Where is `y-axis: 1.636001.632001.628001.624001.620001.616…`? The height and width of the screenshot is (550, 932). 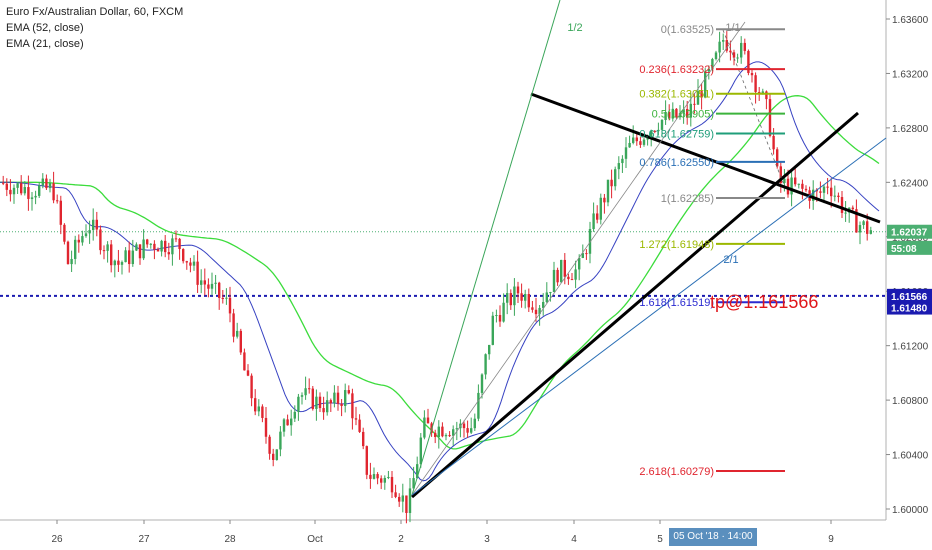
y-axis: 1.636001.632001.628001.624001.620001.616… is located at coordinates (907, 265).